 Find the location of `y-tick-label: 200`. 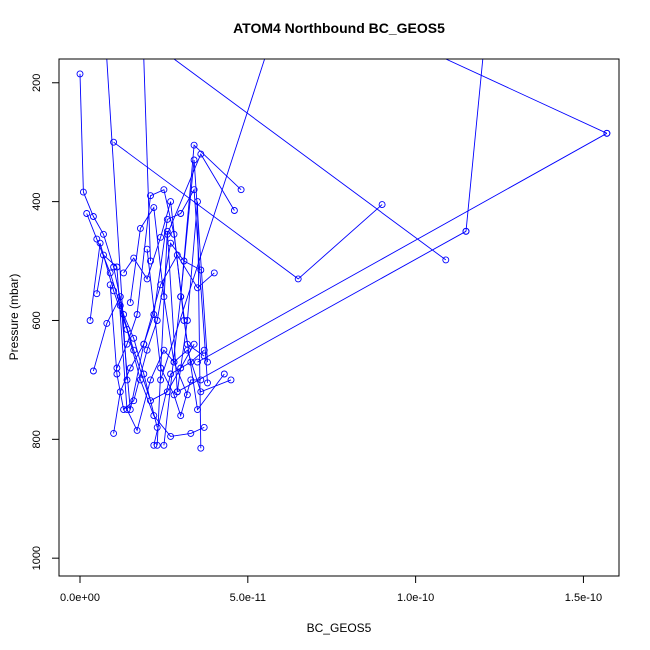

y-tick-label: 200 is located at coordinates (37, 83).